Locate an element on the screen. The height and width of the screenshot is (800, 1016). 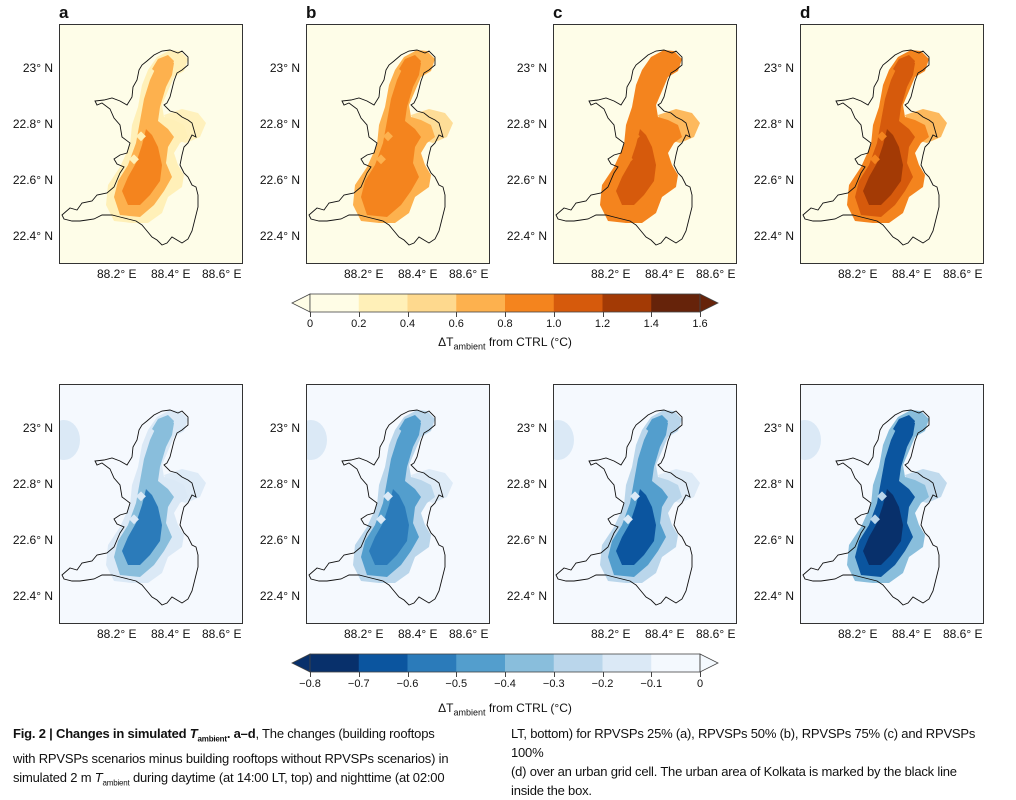
colorbar-top-title: ΔTambient from CTRL (°C) is located at coordinates (505, 343).